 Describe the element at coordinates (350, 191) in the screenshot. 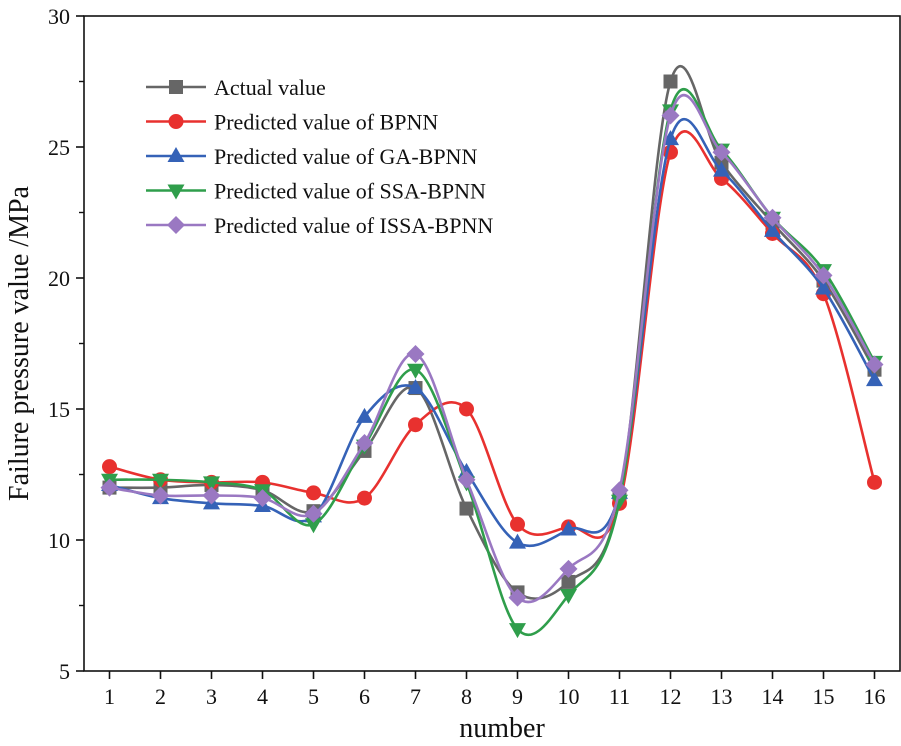

I see `legend-label: Predicted value of SSA-BPNN` at that location.